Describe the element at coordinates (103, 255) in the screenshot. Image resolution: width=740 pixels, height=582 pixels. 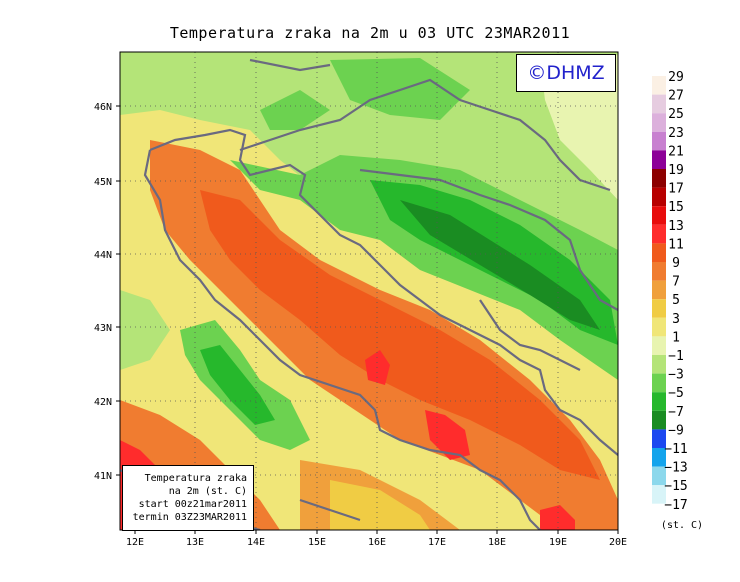
I see `y-tick-label: 44N` at that location.